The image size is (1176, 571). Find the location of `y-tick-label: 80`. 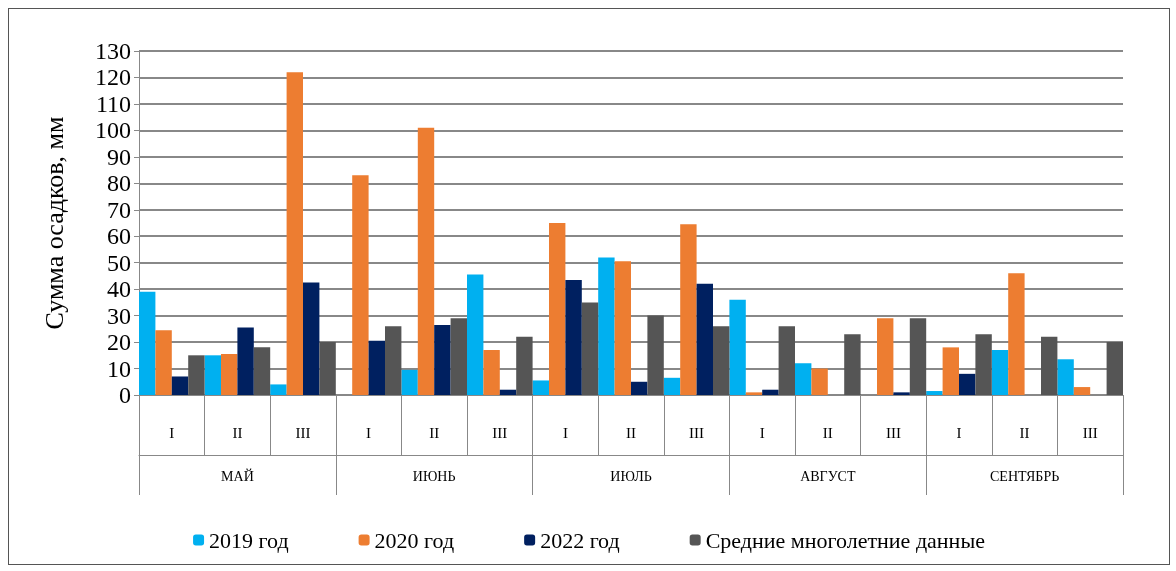

y-tick-label: 80 is located at coordinates (119, 183).